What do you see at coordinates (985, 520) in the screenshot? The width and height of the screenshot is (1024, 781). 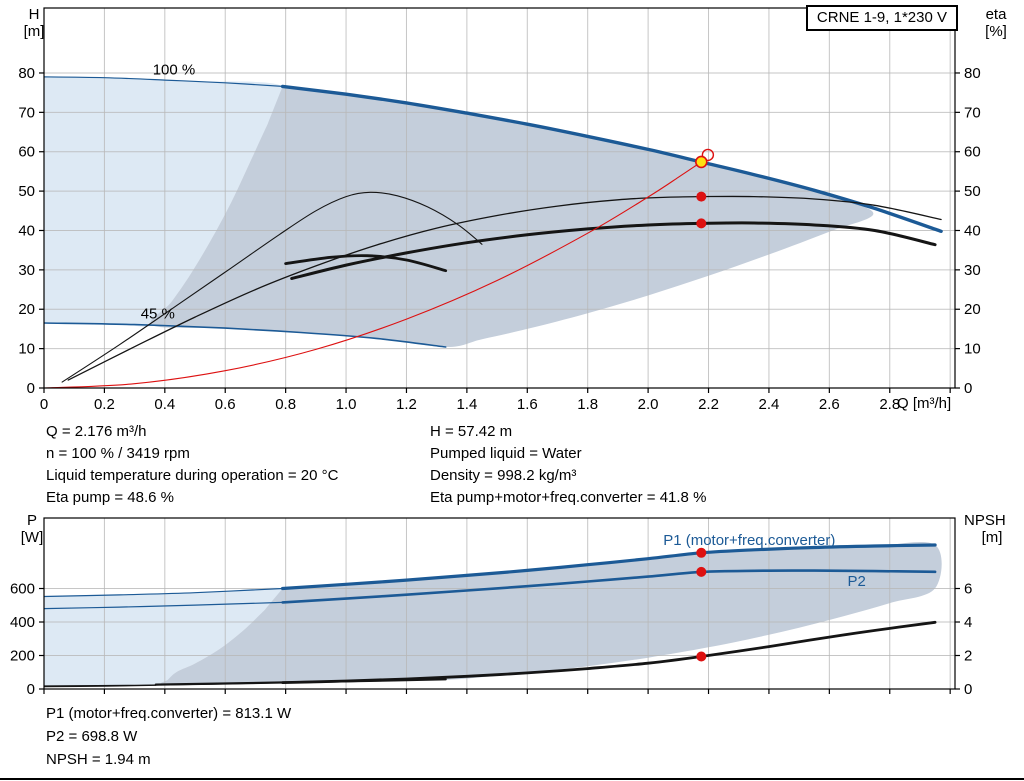 I see `npsh-axis-title: NPSH` at bounding box center [985, 520].